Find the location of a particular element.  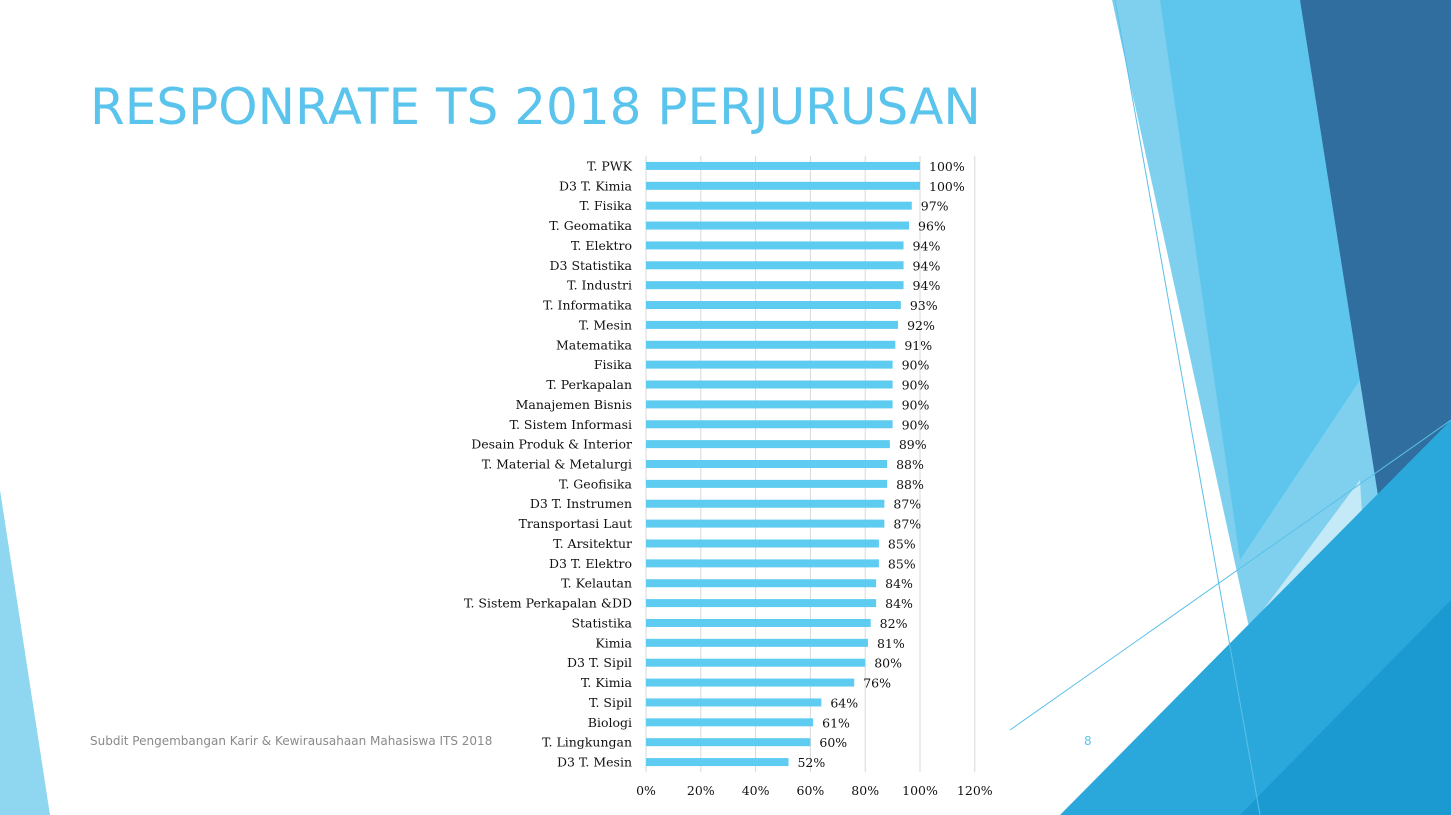

data-label: 96% is located at coordinates (932, 226).